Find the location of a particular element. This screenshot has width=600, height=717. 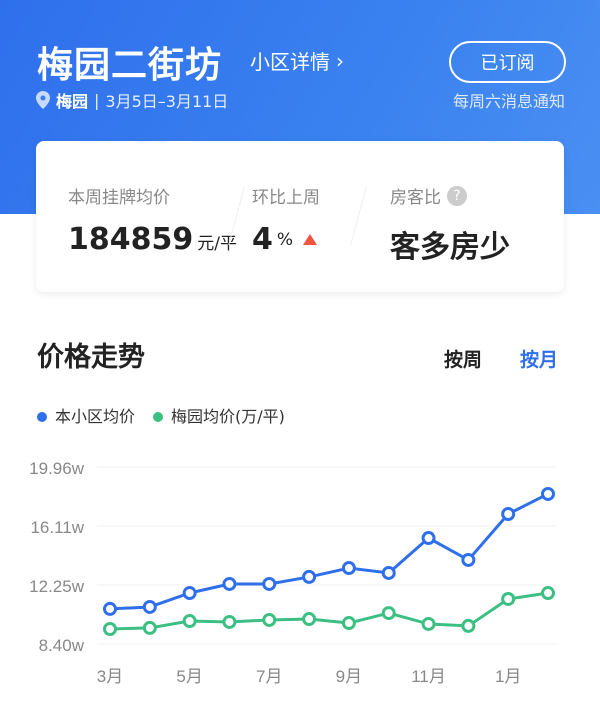

section-title: 价格走势 is located at coordinates (91, 357).